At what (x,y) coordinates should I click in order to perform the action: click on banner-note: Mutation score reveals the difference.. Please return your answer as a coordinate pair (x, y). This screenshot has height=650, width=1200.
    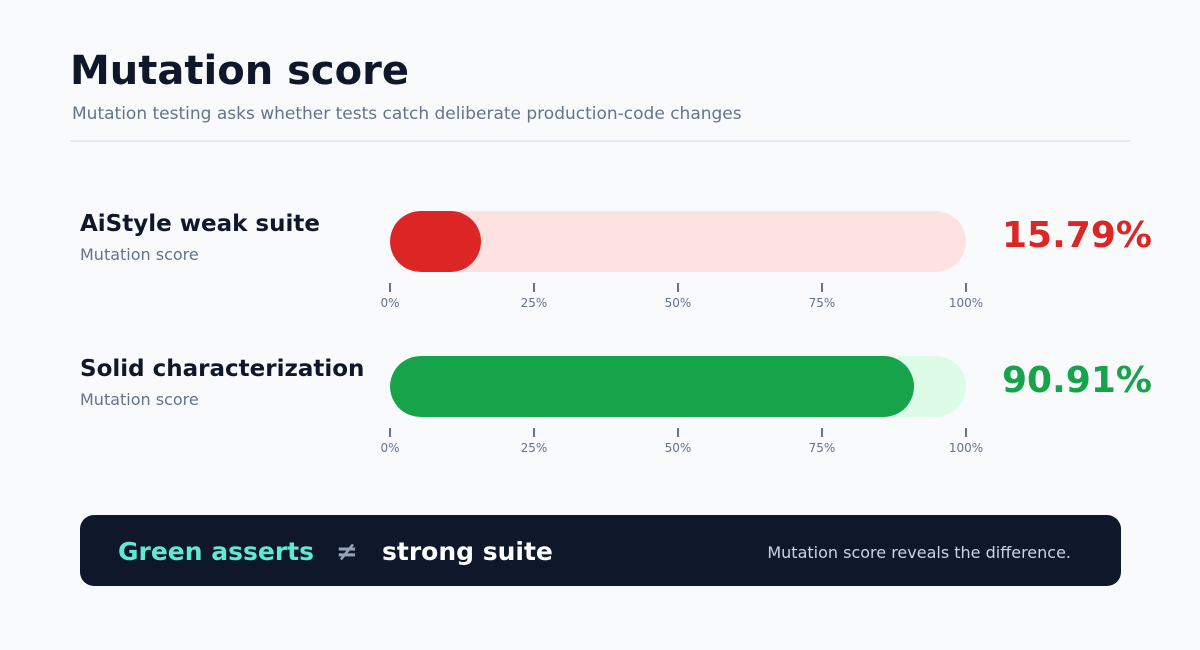
    Looking at the image, I should click on (919, 552).